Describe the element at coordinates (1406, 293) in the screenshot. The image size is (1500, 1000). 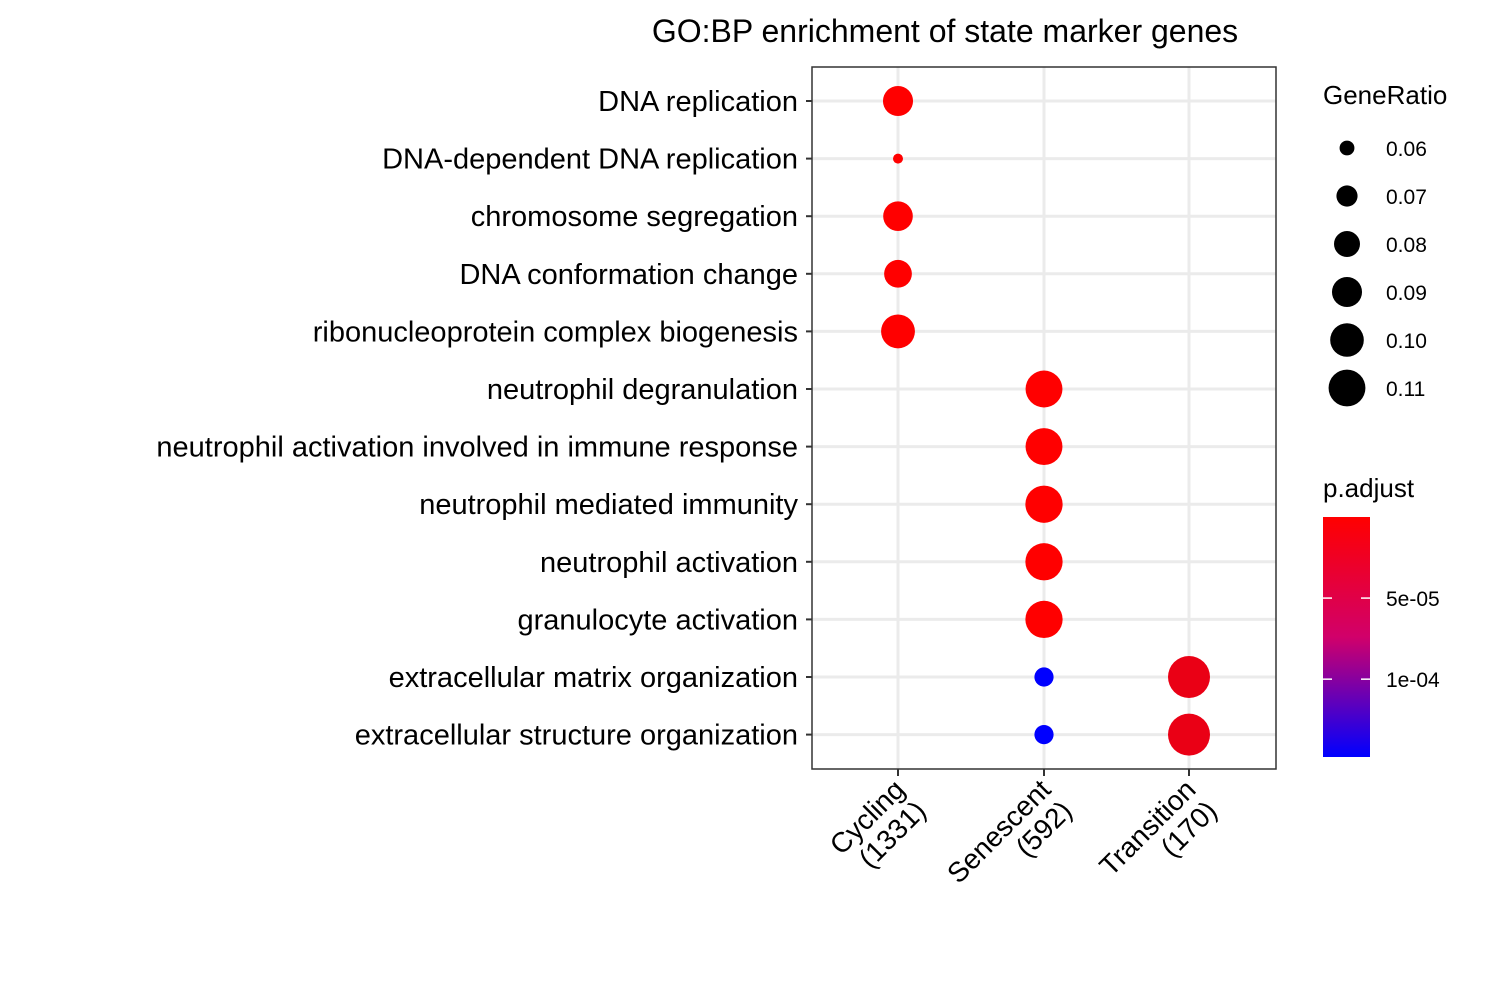
I see `size-legend-label-0-09: 0.09` at that location.